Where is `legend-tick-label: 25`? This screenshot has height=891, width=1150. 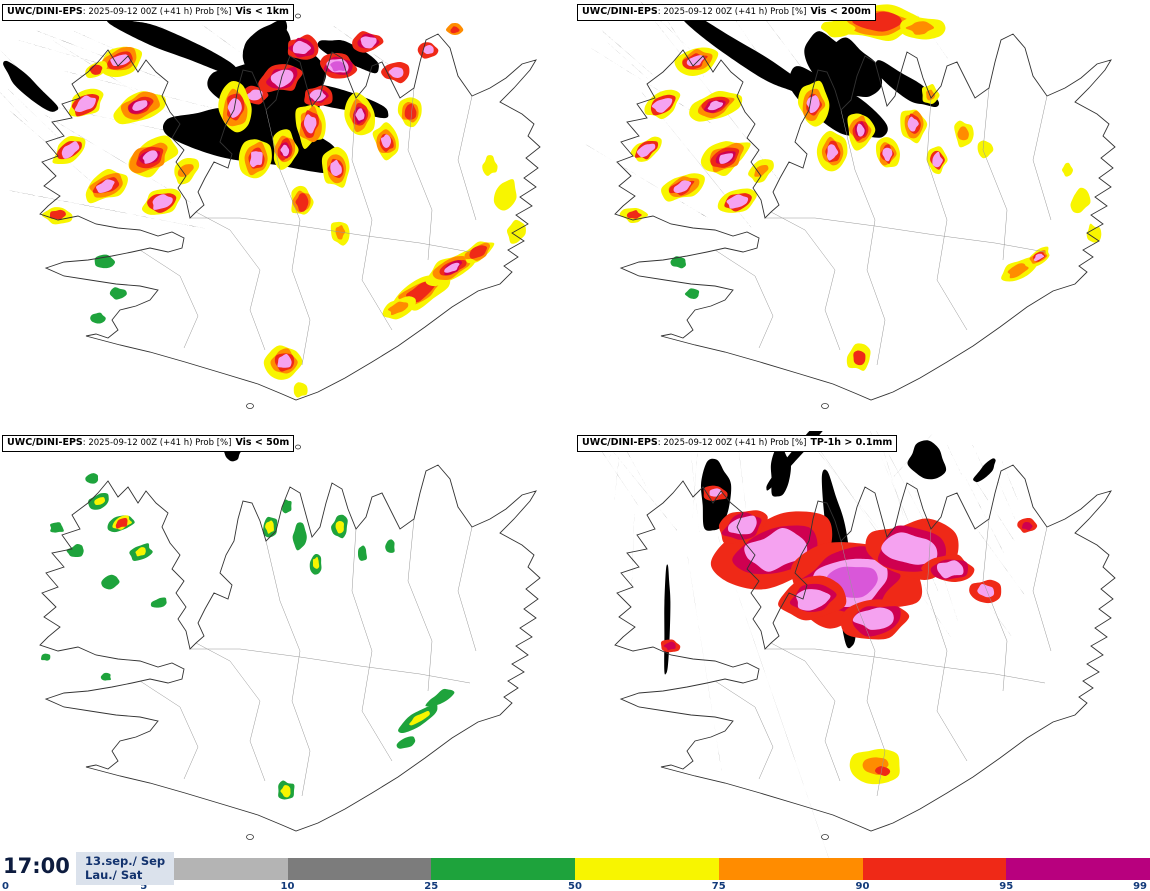
legend-tick-label: 25 is located at coordinates (431, 886).